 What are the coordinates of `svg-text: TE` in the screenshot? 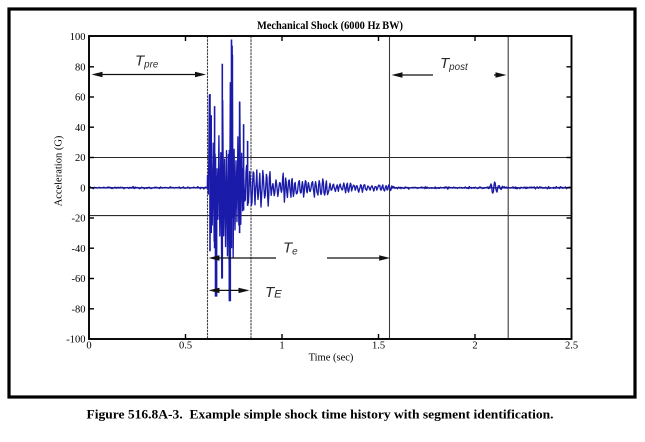 It's located at (273, 292).